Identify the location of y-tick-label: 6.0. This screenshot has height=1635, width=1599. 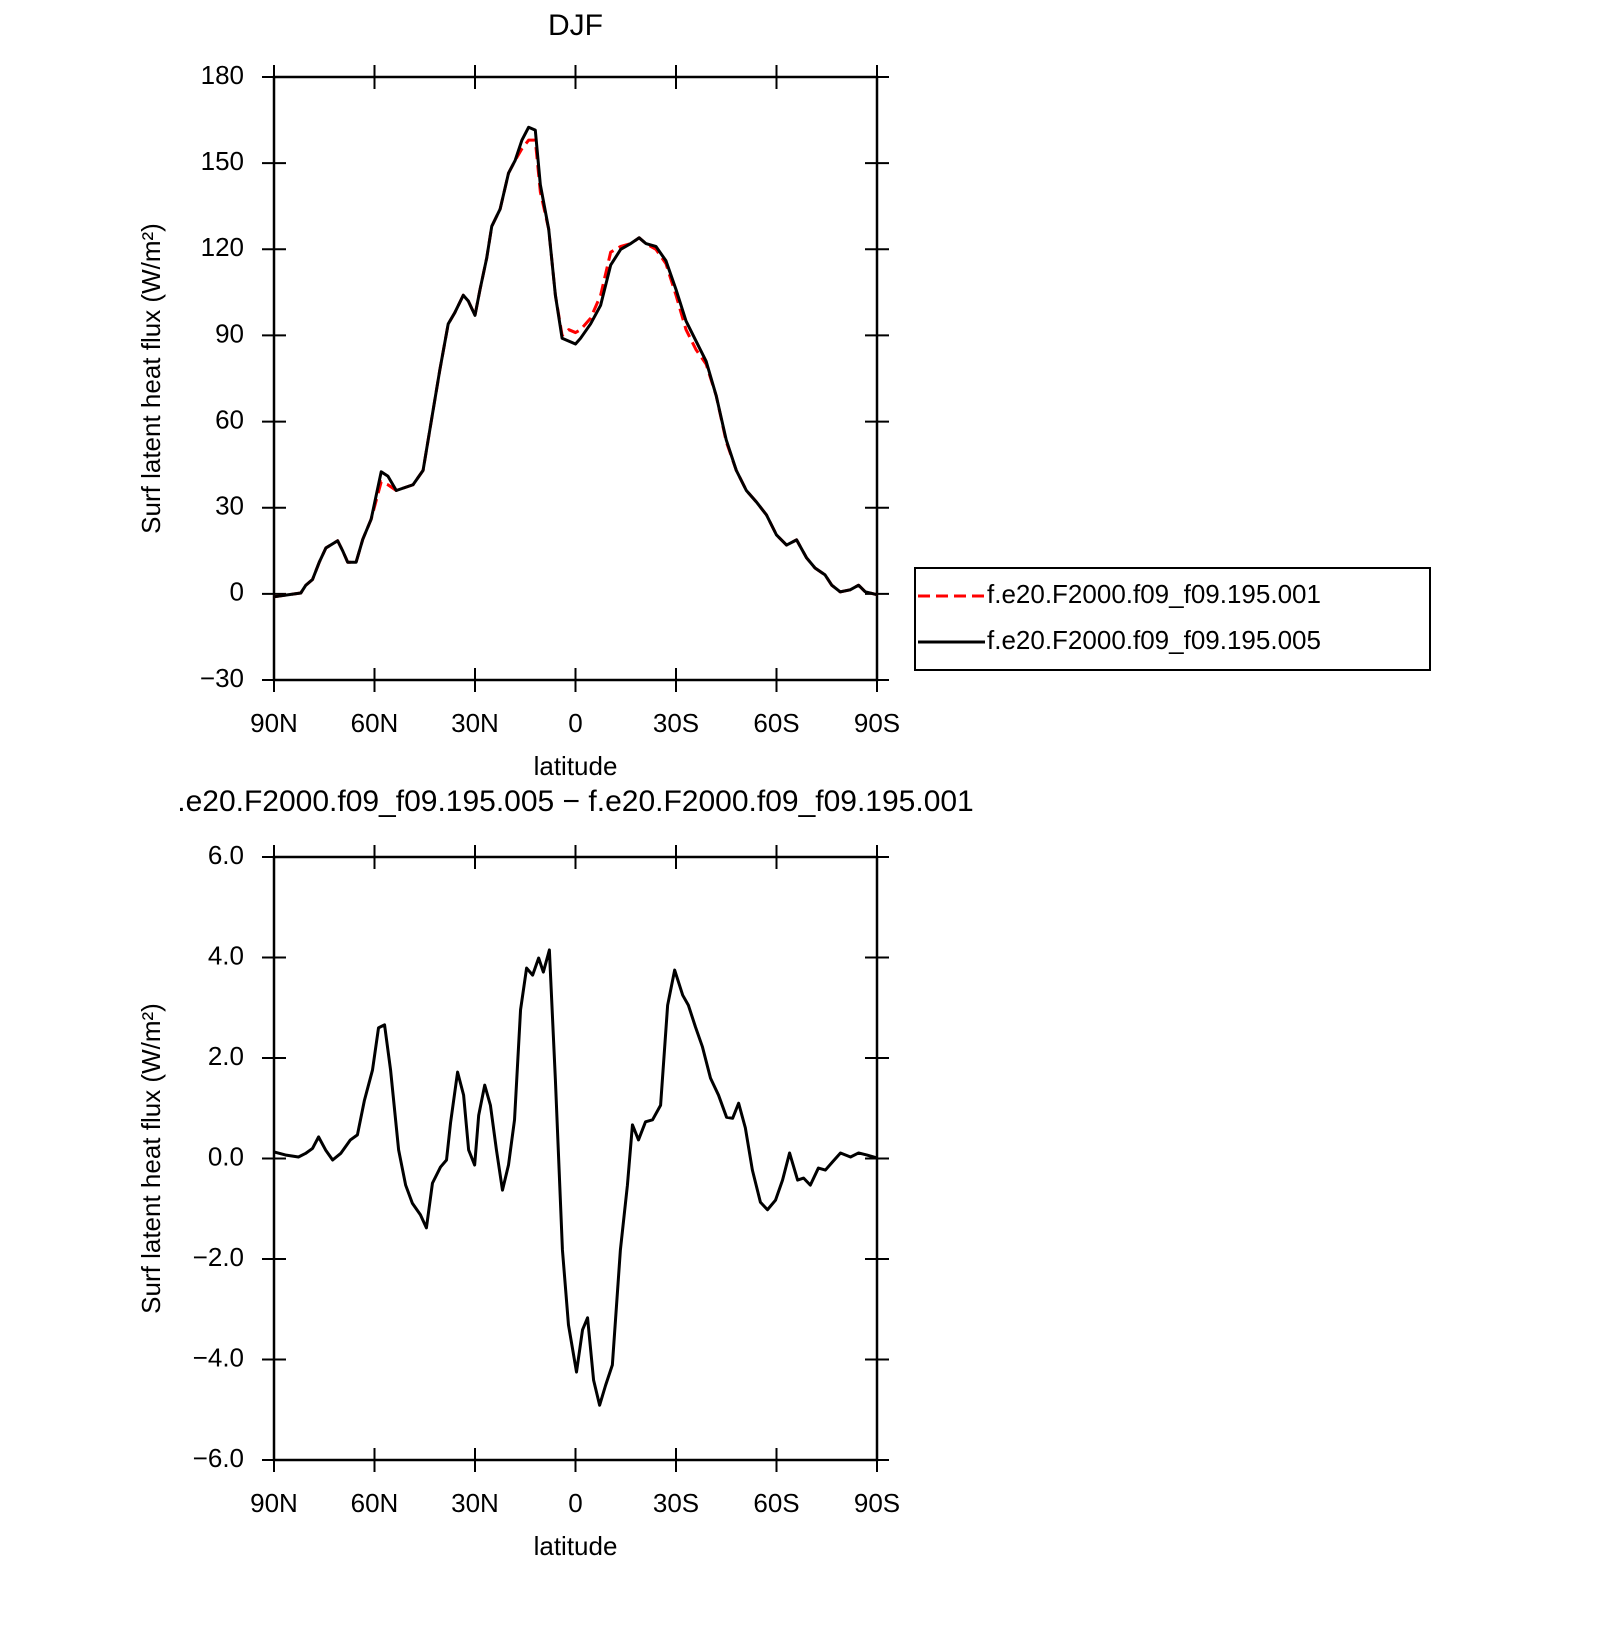
(226, 855).